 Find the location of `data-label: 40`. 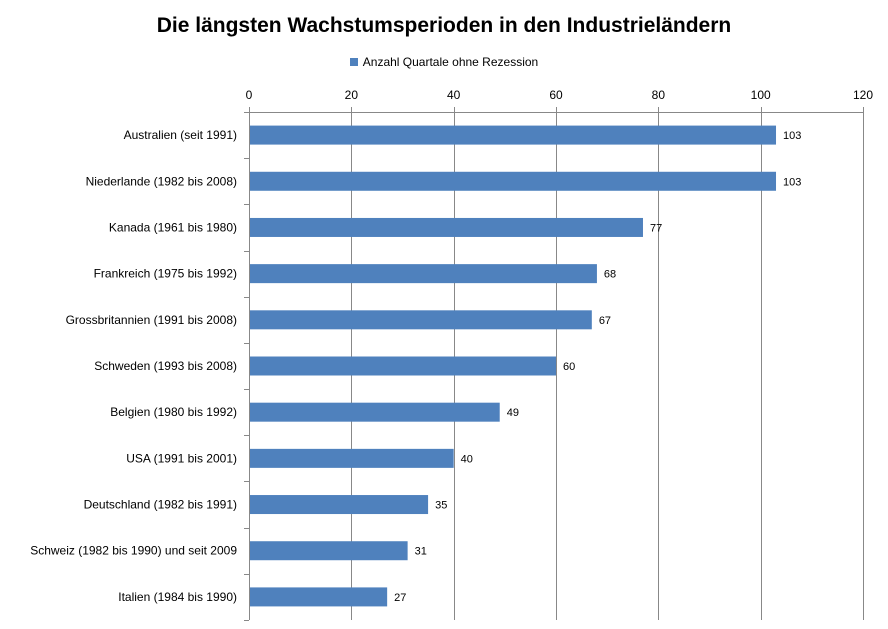

data-label: 40 is located at coordinates (467, 459).